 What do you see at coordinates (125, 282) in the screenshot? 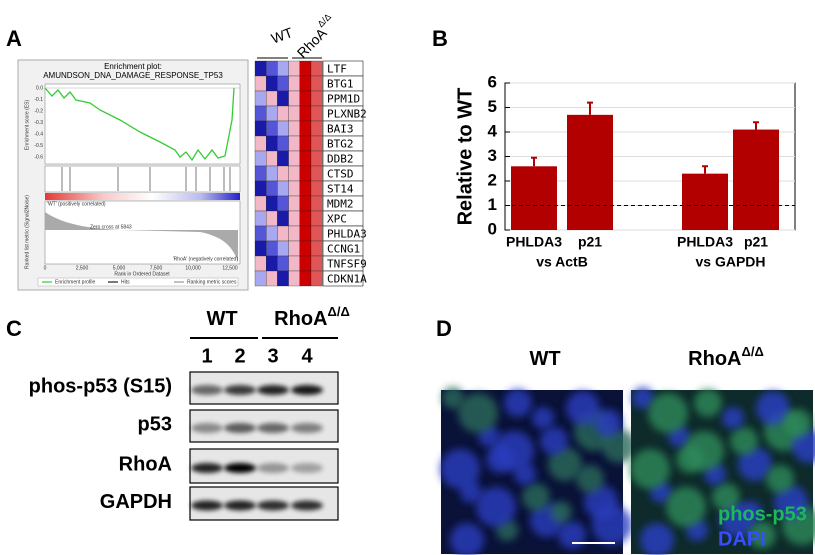
I see `legend-label: Hits` at bounding box center [125, 282].